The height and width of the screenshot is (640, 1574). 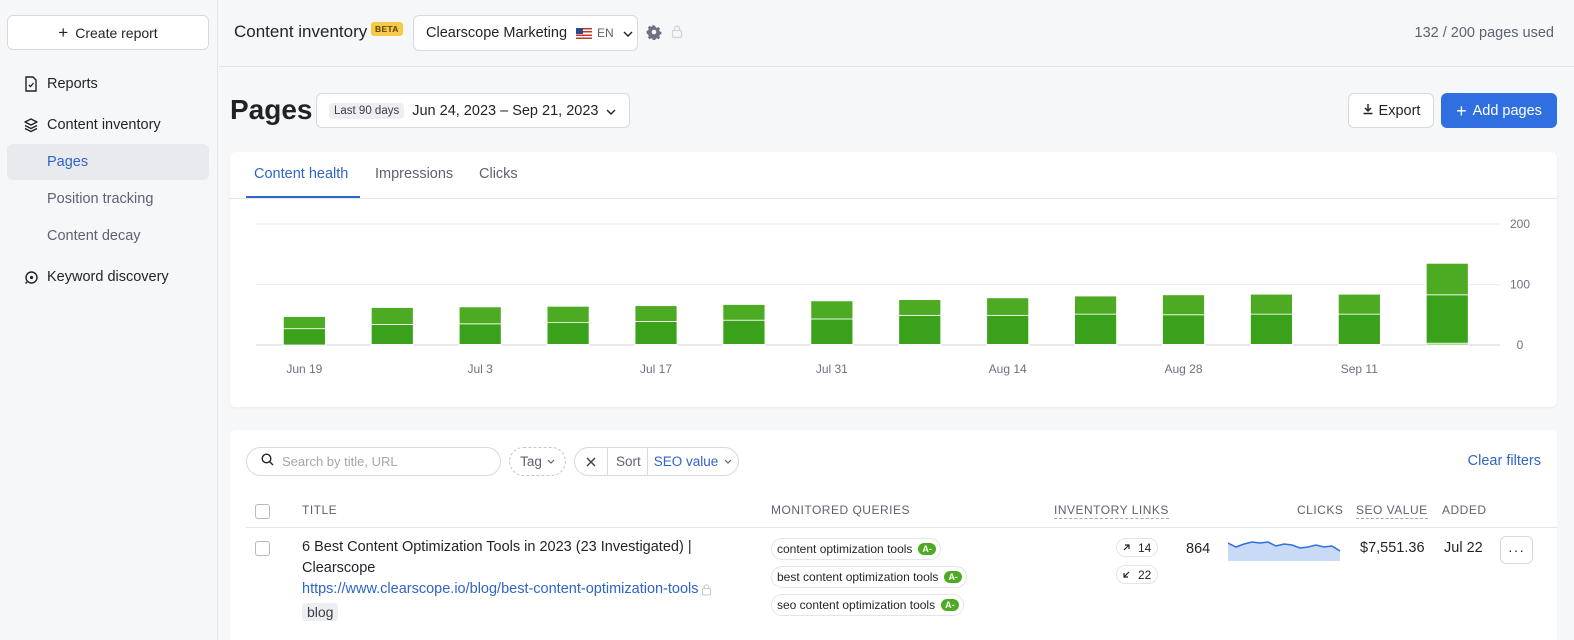 I want to click on page-tag: blog, so click(x=320, y=612).